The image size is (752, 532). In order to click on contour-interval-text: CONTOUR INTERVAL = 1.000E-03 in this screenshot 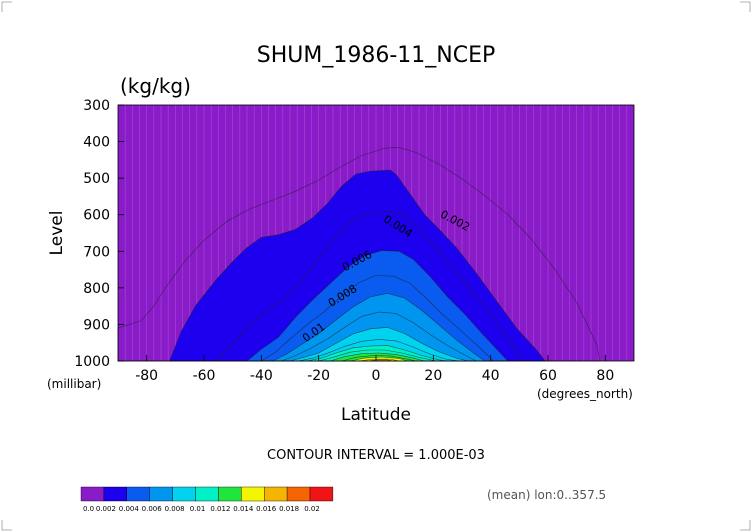, I will do `click(376, 455)`.